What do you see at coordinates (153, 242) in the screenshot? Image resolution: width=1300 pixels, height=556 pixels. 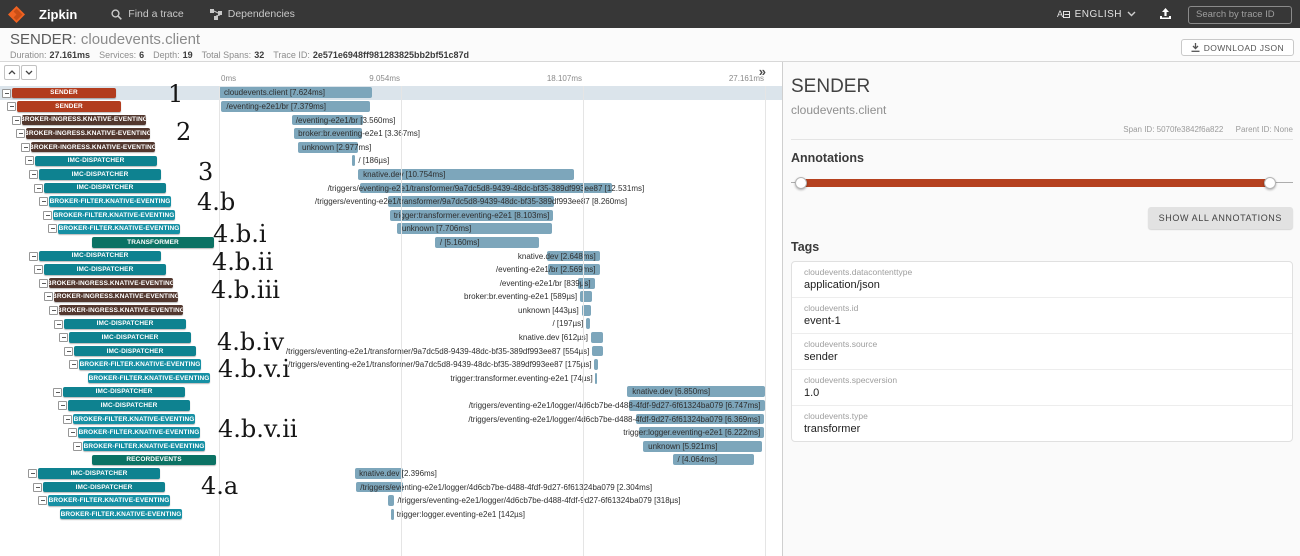 I see `service-badge: TRANSFORMER` at bounding box center [153, 242].